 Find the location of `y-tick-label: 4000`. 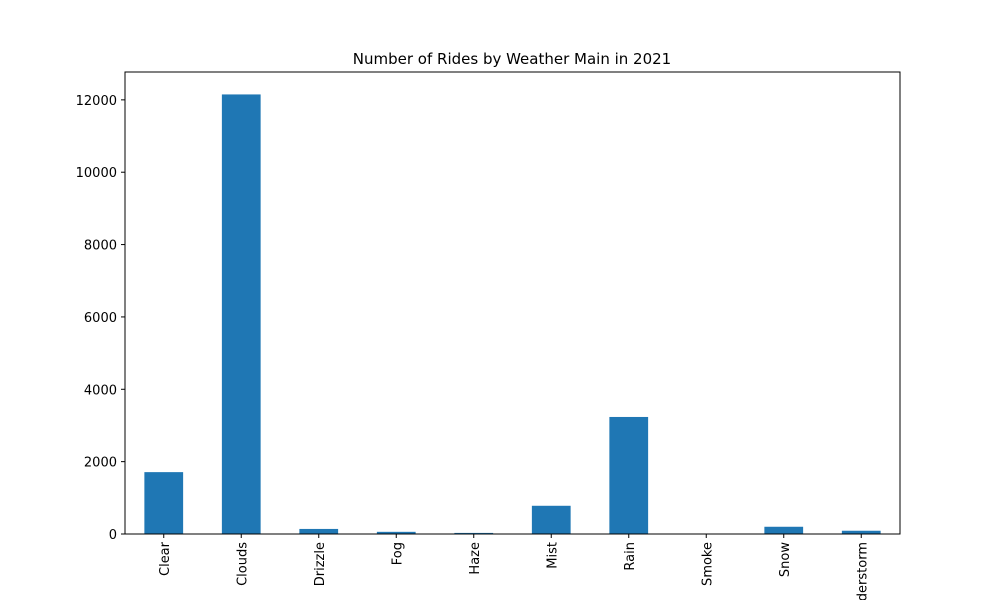

y-tick-label: 4000 is located at coordinates (100, 390).